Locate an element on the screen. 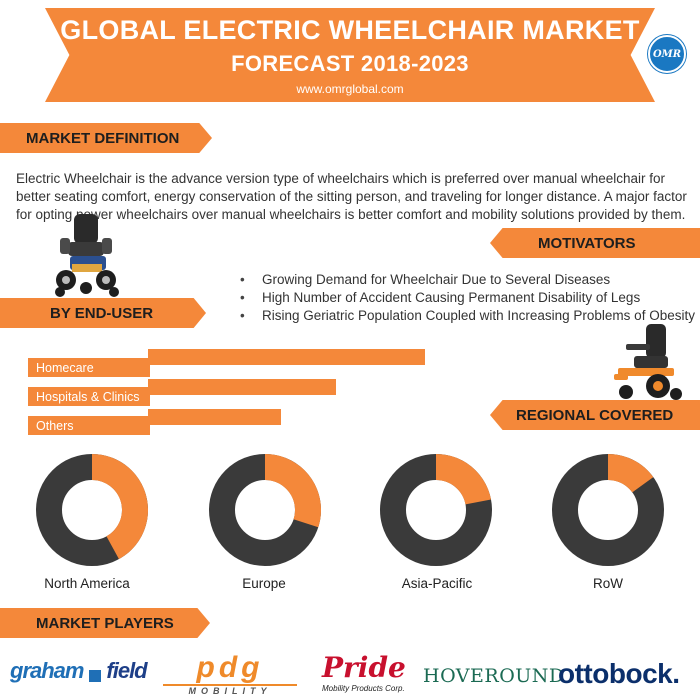 The width and height of the screenshot is (700, 700). region-label-row: RoW is located at coordinates (608, 583).